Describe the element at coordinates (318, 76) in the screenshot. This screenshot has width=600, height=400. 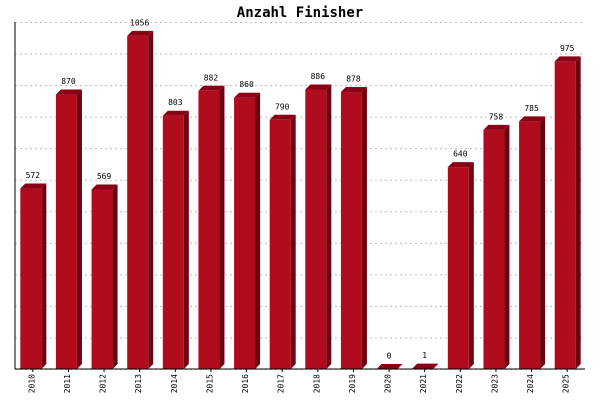
I see `value-label: 886` at that location.